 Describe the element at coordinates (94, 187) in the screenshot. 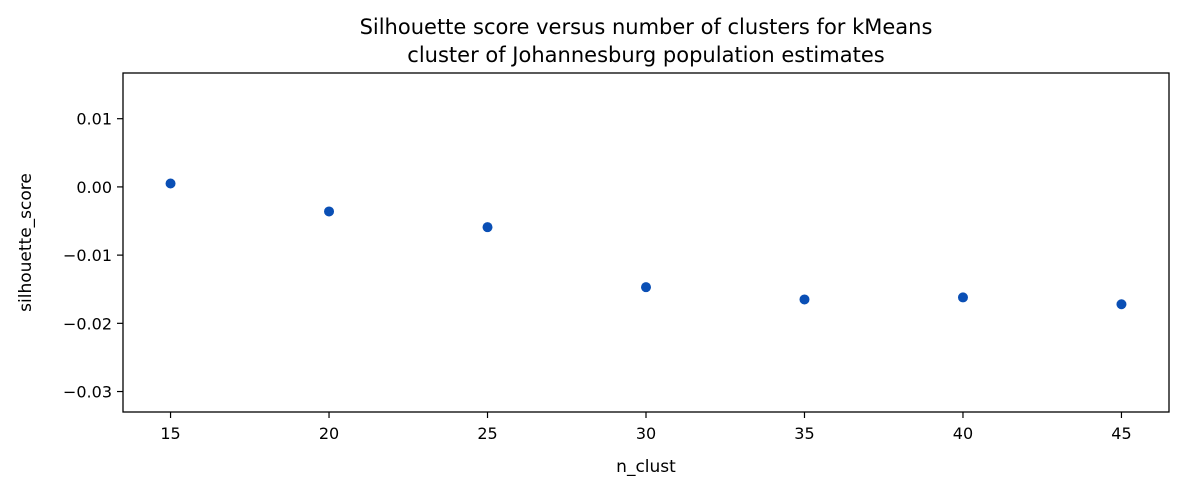

I see `y-tick-label: 0.00` at that location.